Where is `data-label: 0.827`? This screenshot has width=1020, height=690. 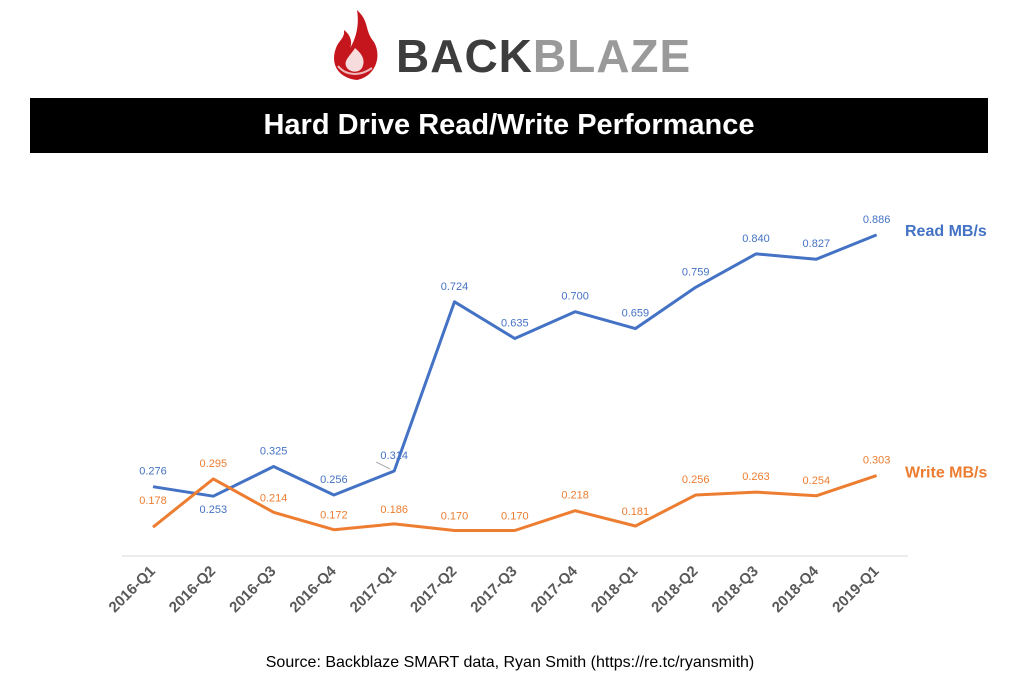 data-label: 0.827 is located at coordinates (817, 244).